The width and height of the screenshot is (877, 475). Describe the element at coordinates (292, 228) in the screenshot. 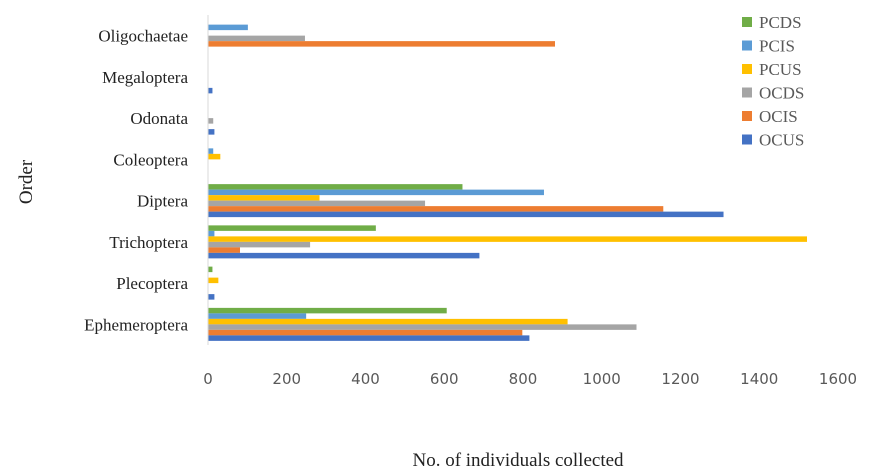

I see `bar-pcds-trichoptera` at that location.